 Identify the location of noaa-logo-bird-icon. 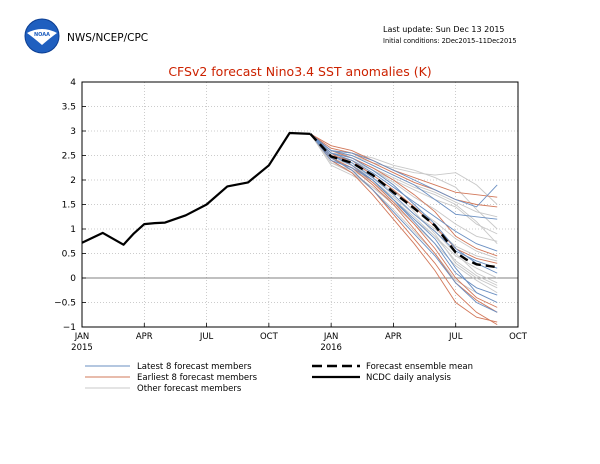
(42, 37).